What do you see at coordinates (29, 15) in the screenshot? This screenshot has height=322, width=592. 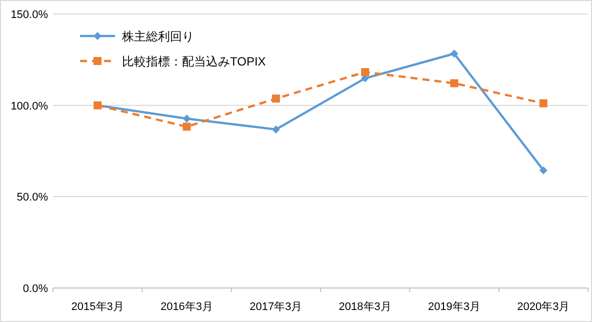 I see `y-tick-label: 150.0%` at bounding box center [29, 15].